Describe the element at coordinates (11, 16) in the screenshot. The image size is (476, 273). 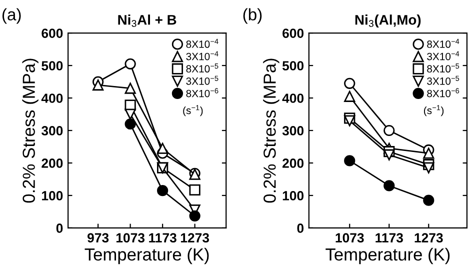
I see `text: (a)` at that location.